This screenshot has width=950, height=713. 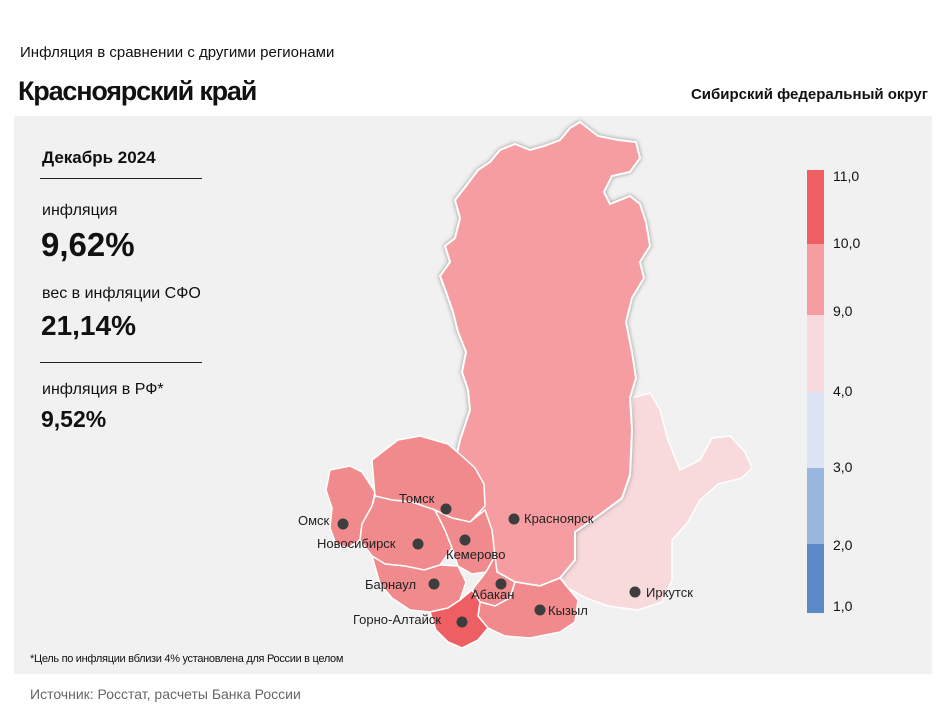 What do you see at coordinates (390, 584) in the screenshot?
I see `city-label: Барнаул` at bounding box center [390, 584].